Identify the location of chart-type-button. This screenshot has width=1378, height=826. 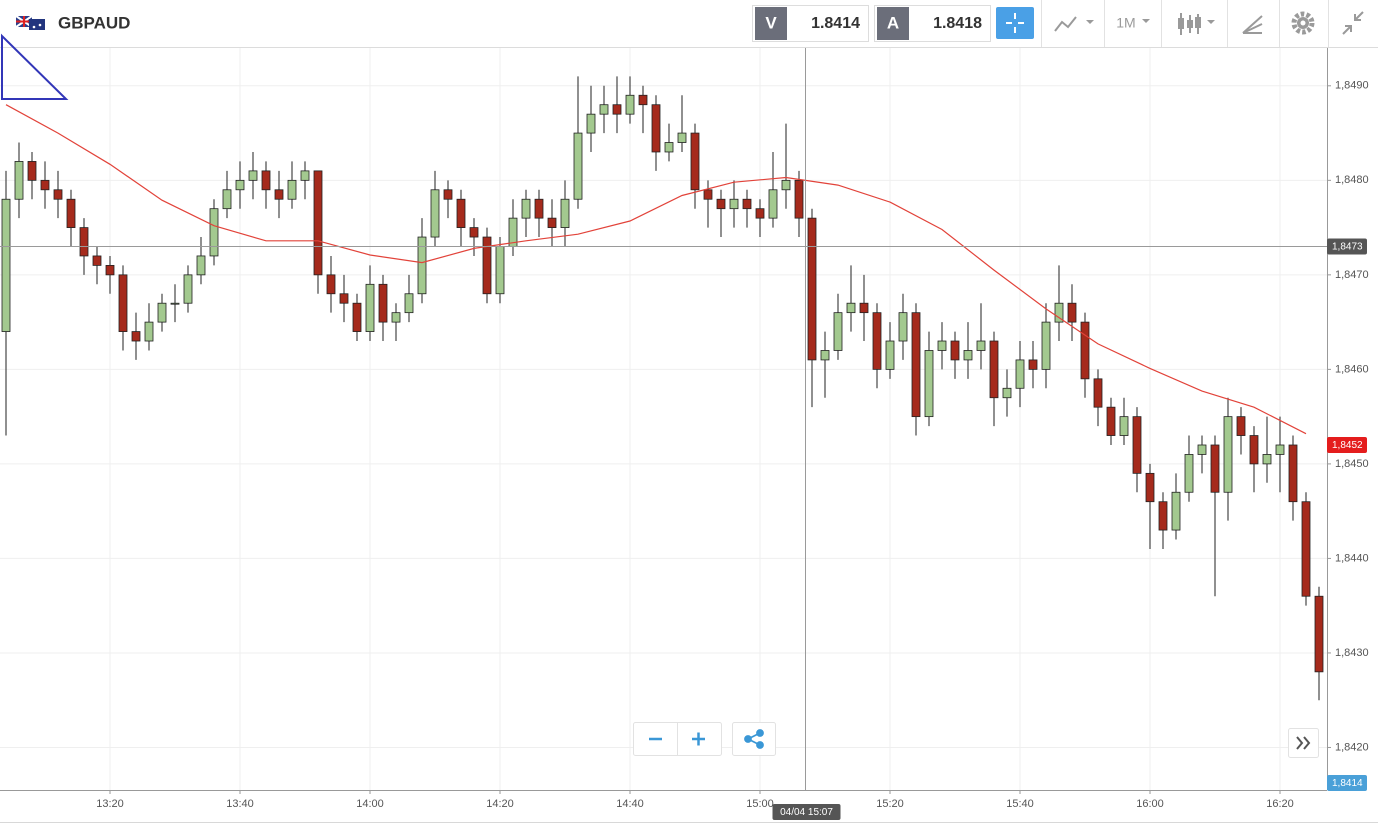
(1196, 24).